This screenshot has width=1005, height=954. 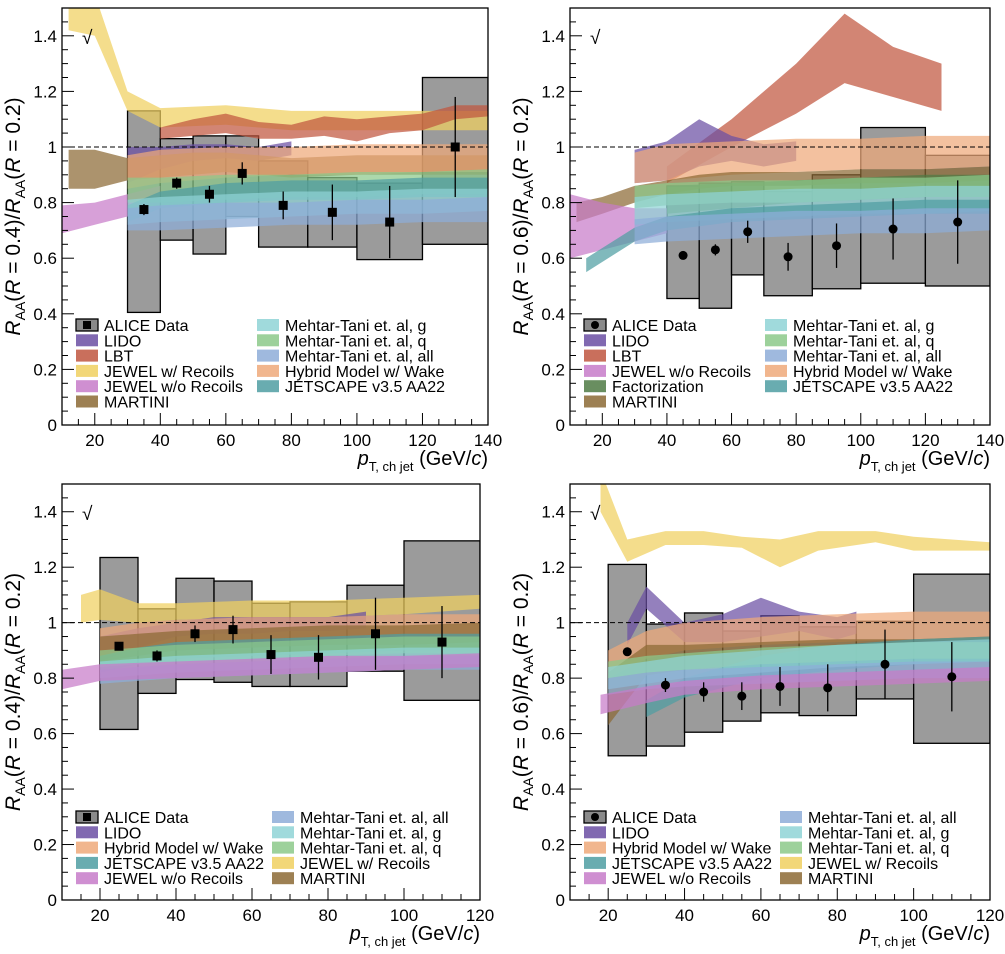 What do you see at coordinates (523, 692) in the screenshot?
I see `y-axis-label: RAA(R = 0.6)/RAA(R = 0.2)` at bounding box center [523, 692].